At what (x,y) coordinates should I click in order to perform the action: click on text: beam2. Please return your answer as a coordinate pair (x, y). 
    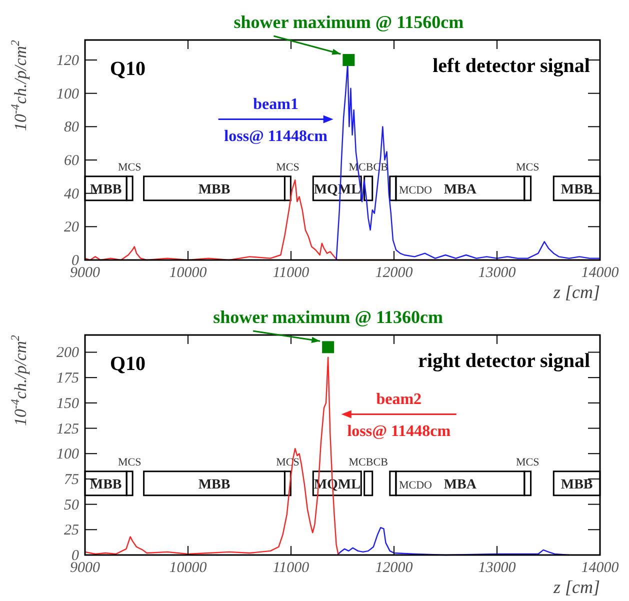
    Looking at the image, I should click on (399, 399).